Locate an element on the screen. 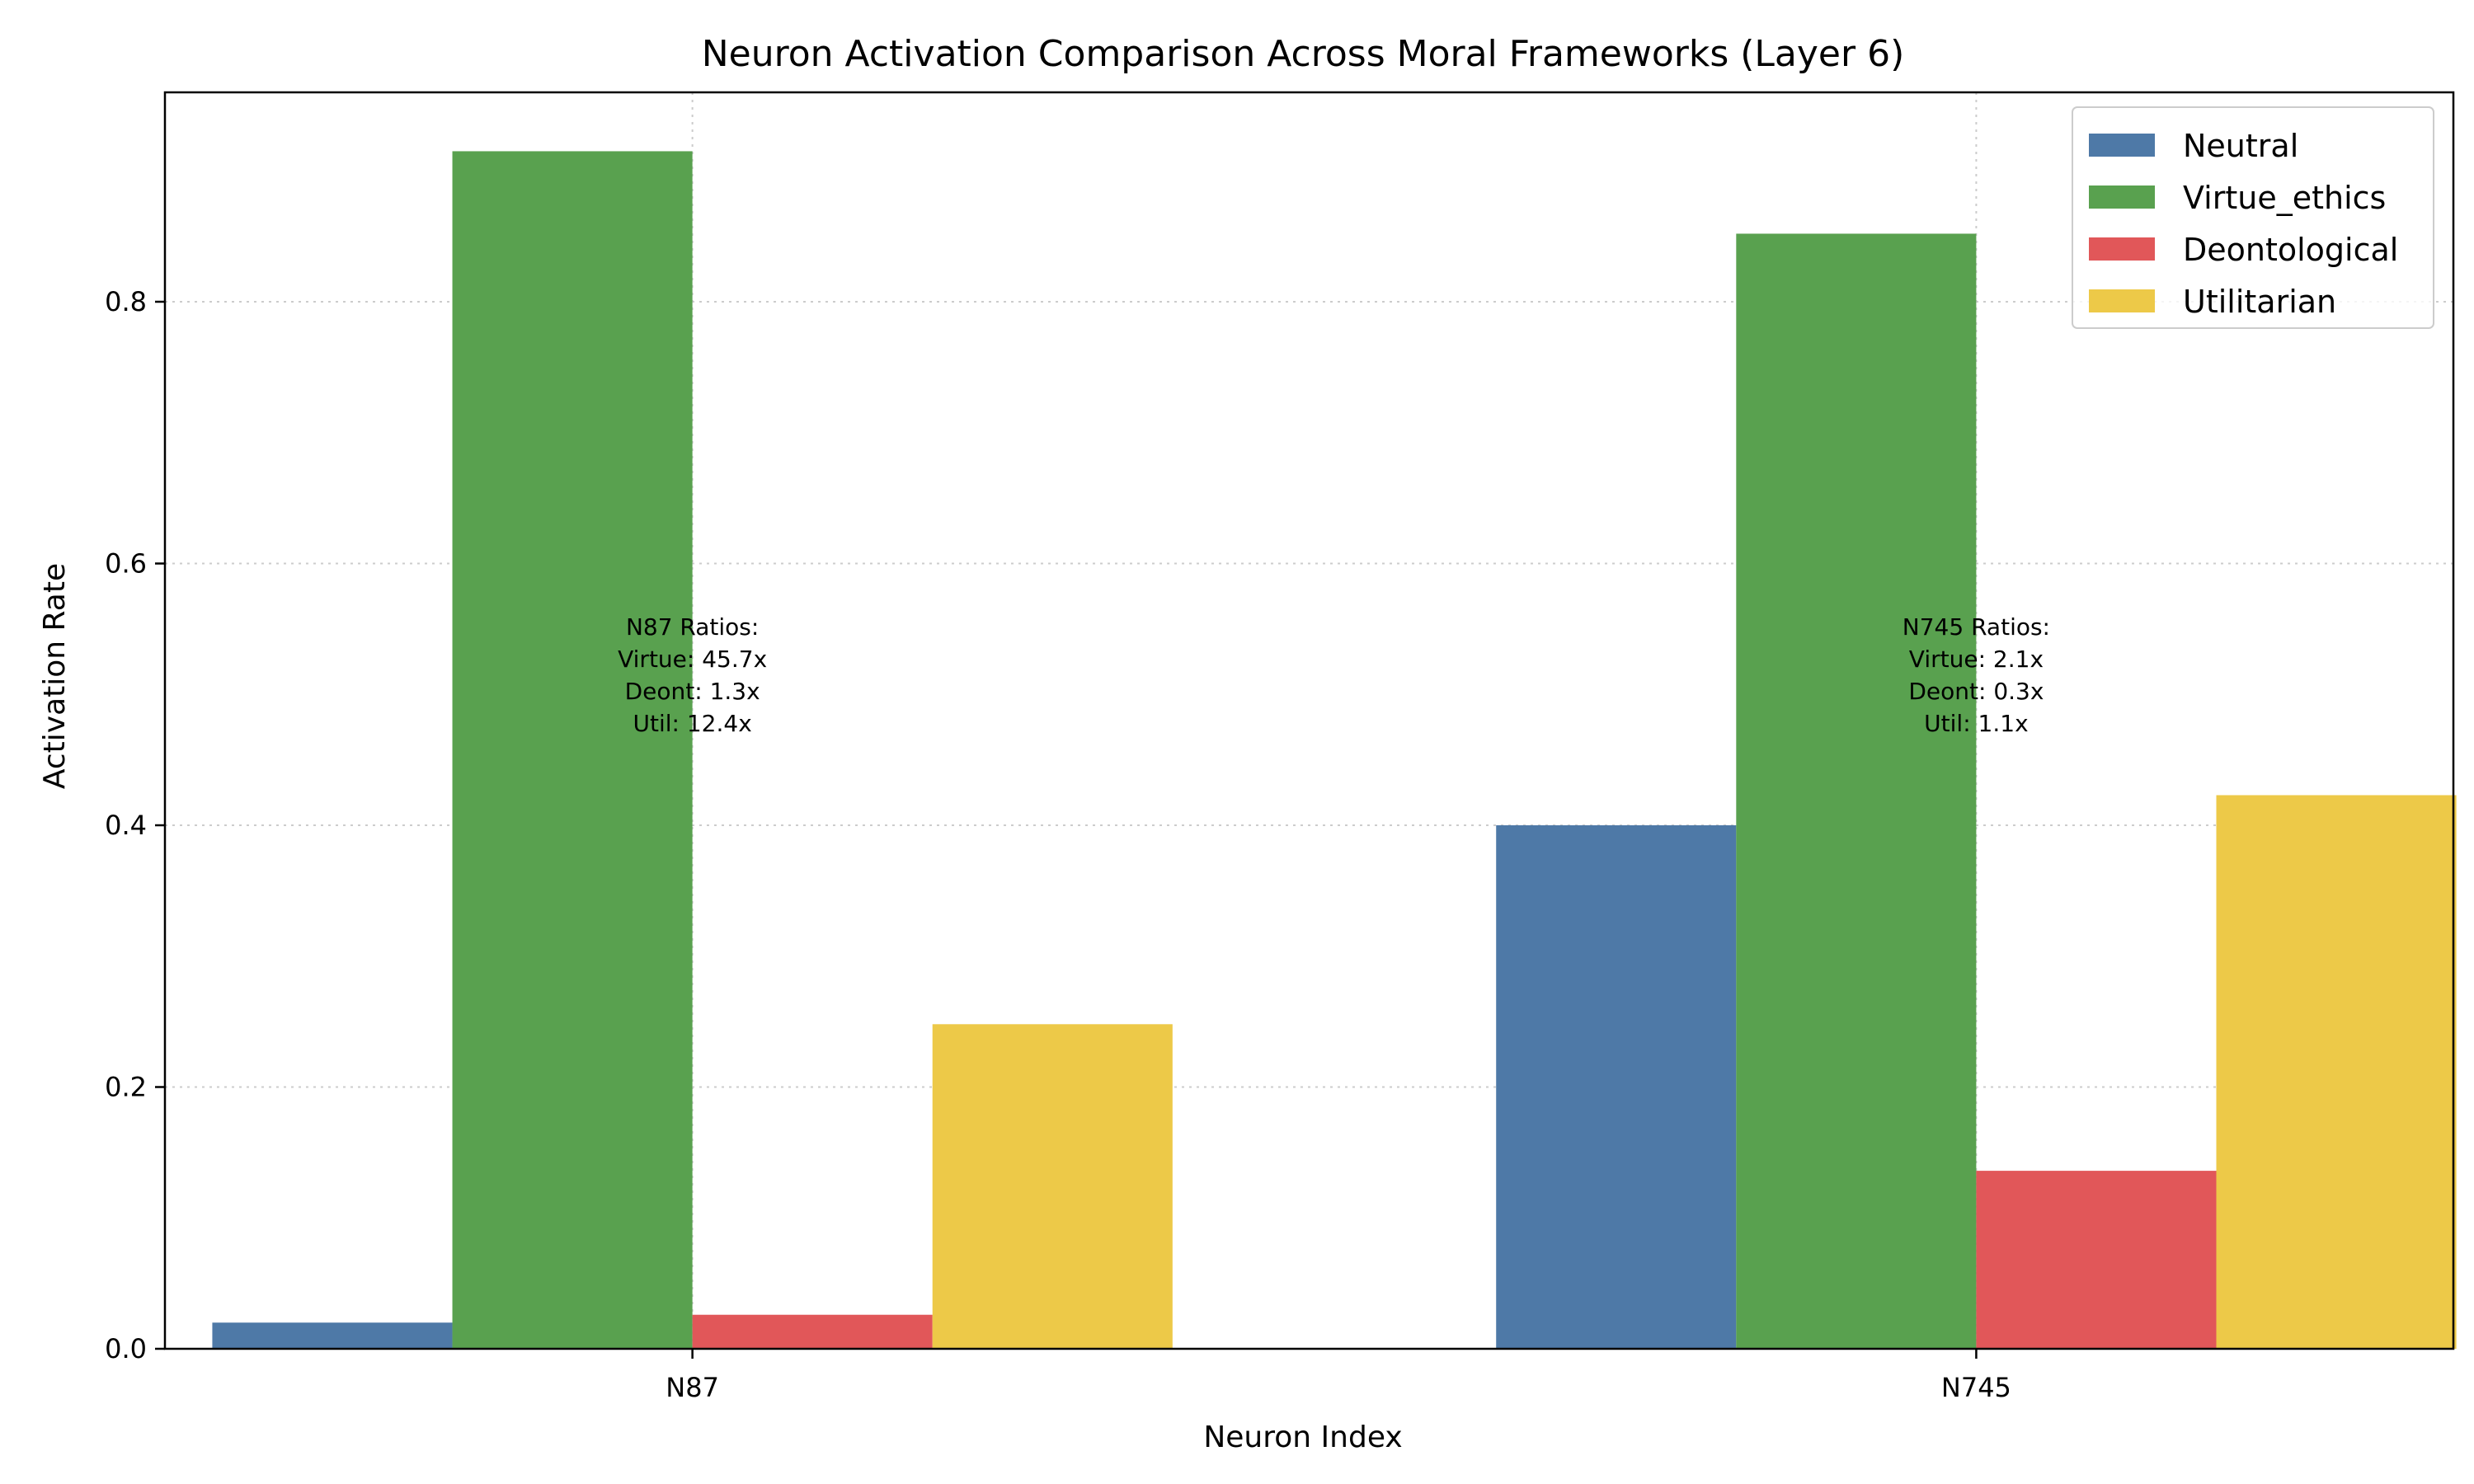 The image size is (2474, 1484). annotation-line: N745 Ratios: is located at coordinates (1976, 627).